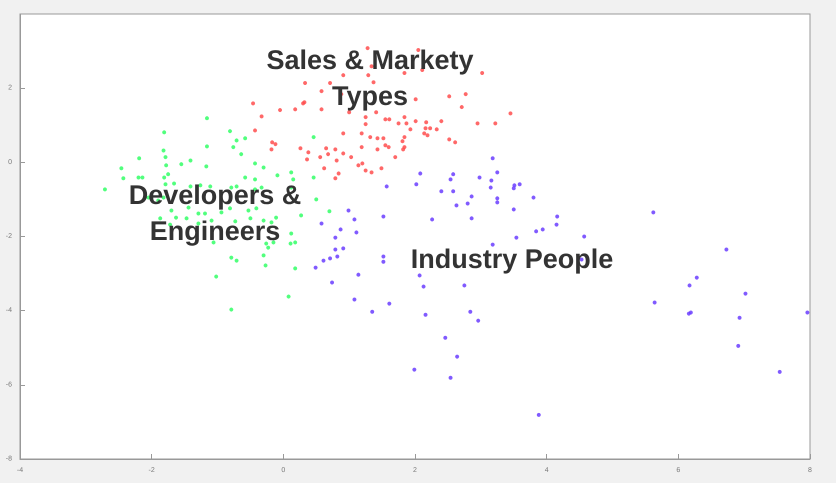 This screenshot has height=483, width=836. I want to click on annotation: Sales & Markety Types, so click(370, 78).